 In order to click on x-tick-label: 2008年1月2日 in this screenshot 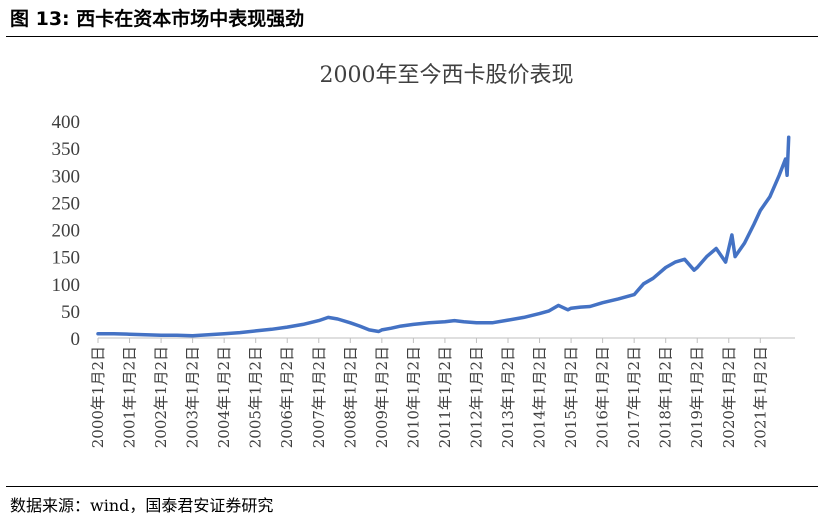, I will do `click(350, 397)`.